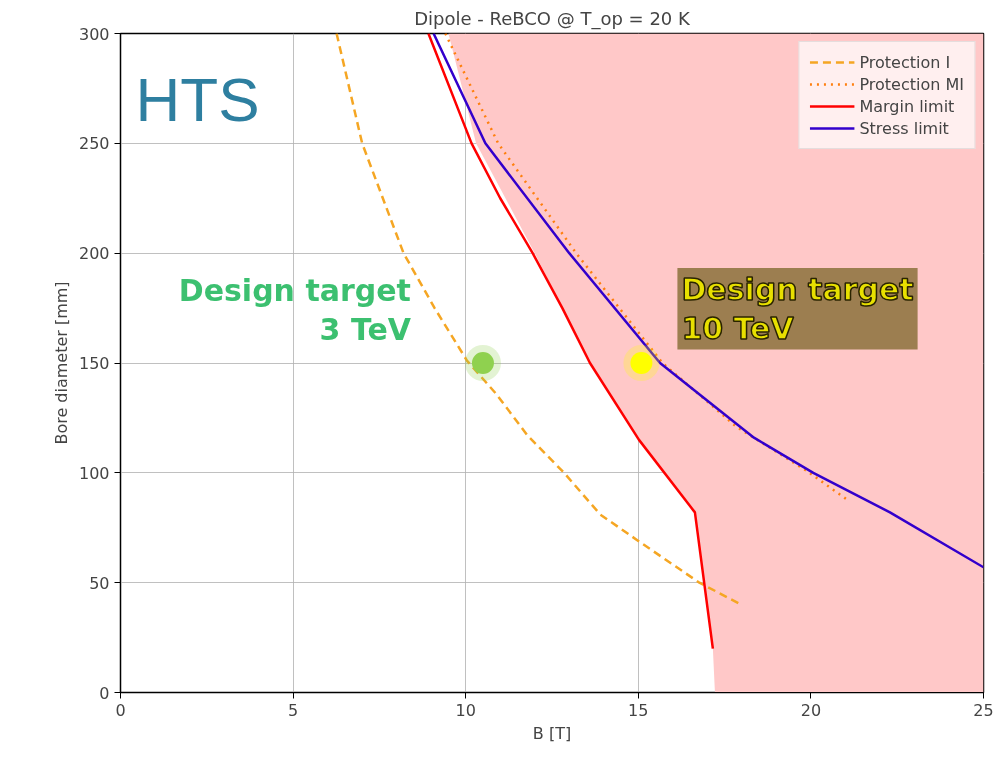 This screenshot has height=762, width=1006. Describe the element at coordinates (94, 473) in the screenshot. I see `y-tick-label: 100` at that location.